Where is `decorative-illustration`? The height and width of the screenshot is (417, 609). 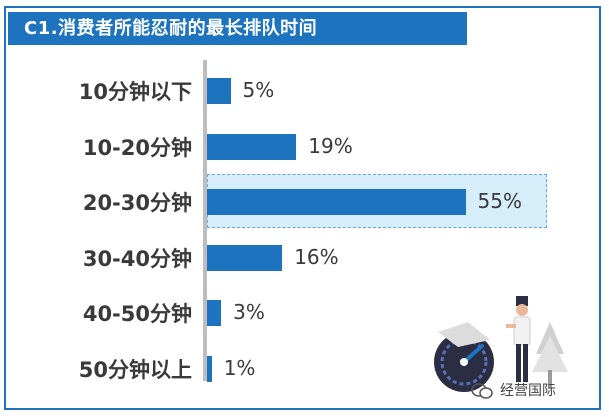 decorative-illustration is located at coordinates (501, 344).